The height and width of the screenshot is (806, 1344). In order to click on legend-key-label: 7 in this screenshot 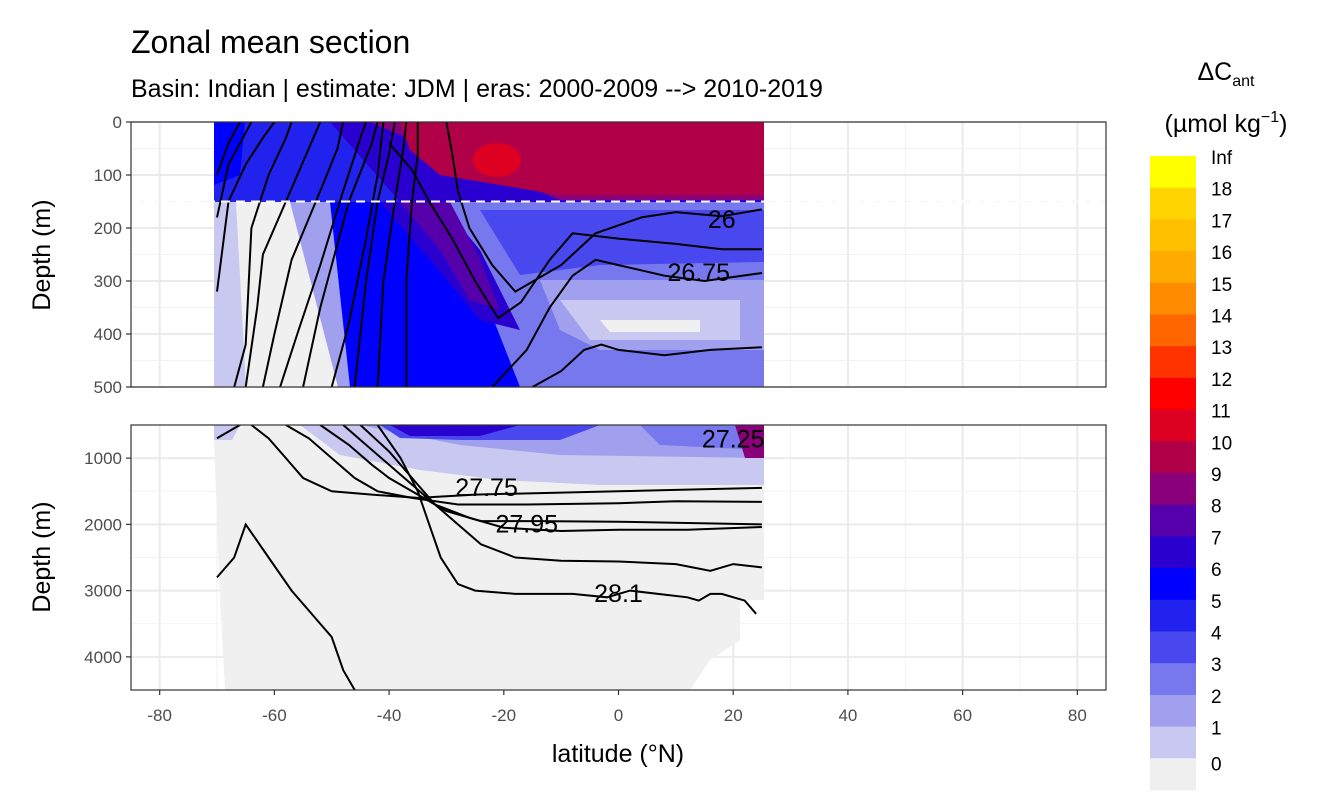, I will do `click(1216, 538)`.